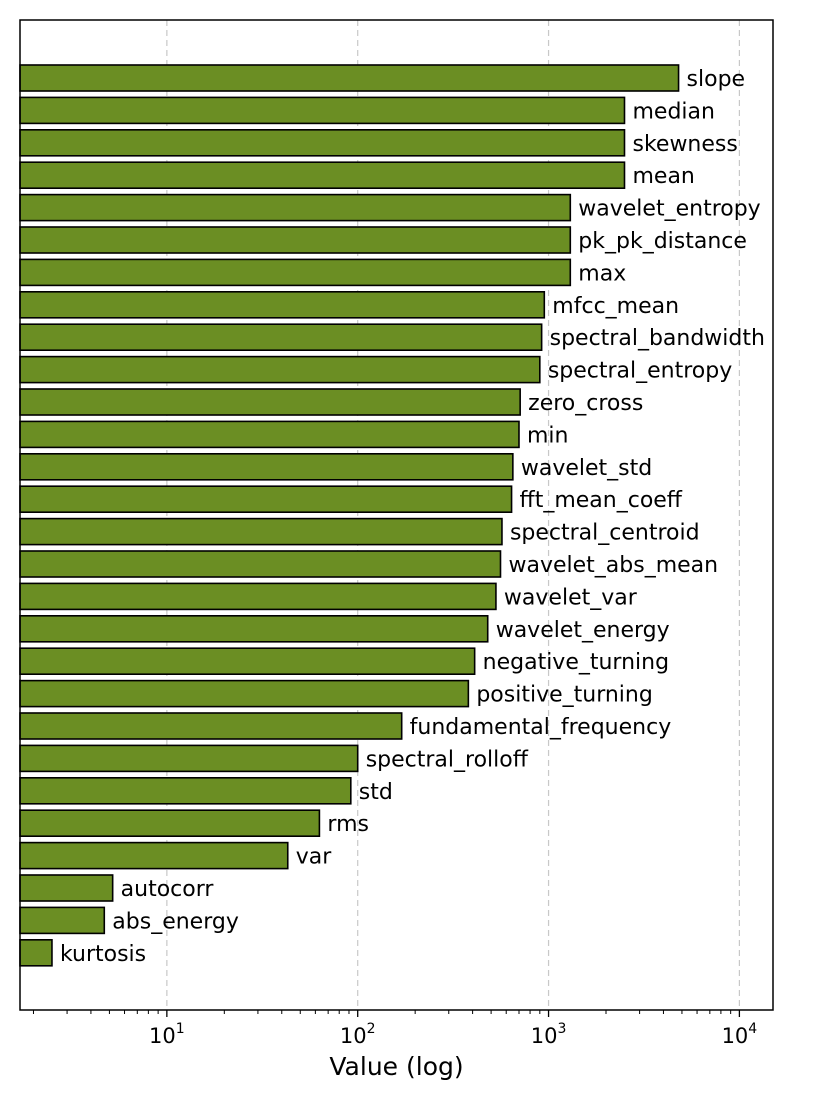 The image size is (830, 1107). I want to click on bar-label-autocorr: autocorr, so click(168, 889).